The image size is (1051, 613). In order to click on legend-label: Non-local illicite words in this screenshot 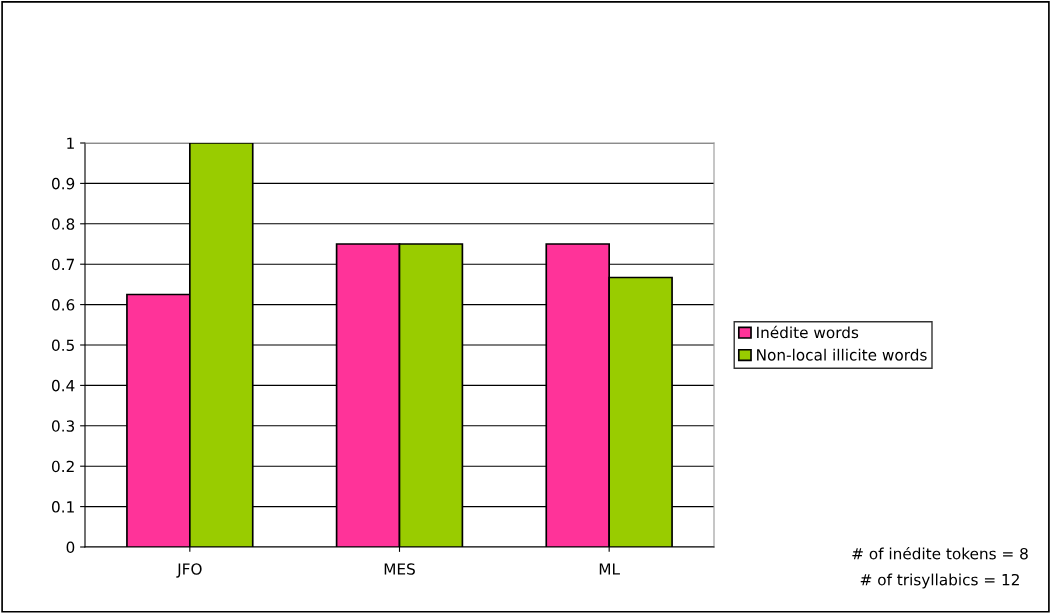, I will do `click(842, 354)`.